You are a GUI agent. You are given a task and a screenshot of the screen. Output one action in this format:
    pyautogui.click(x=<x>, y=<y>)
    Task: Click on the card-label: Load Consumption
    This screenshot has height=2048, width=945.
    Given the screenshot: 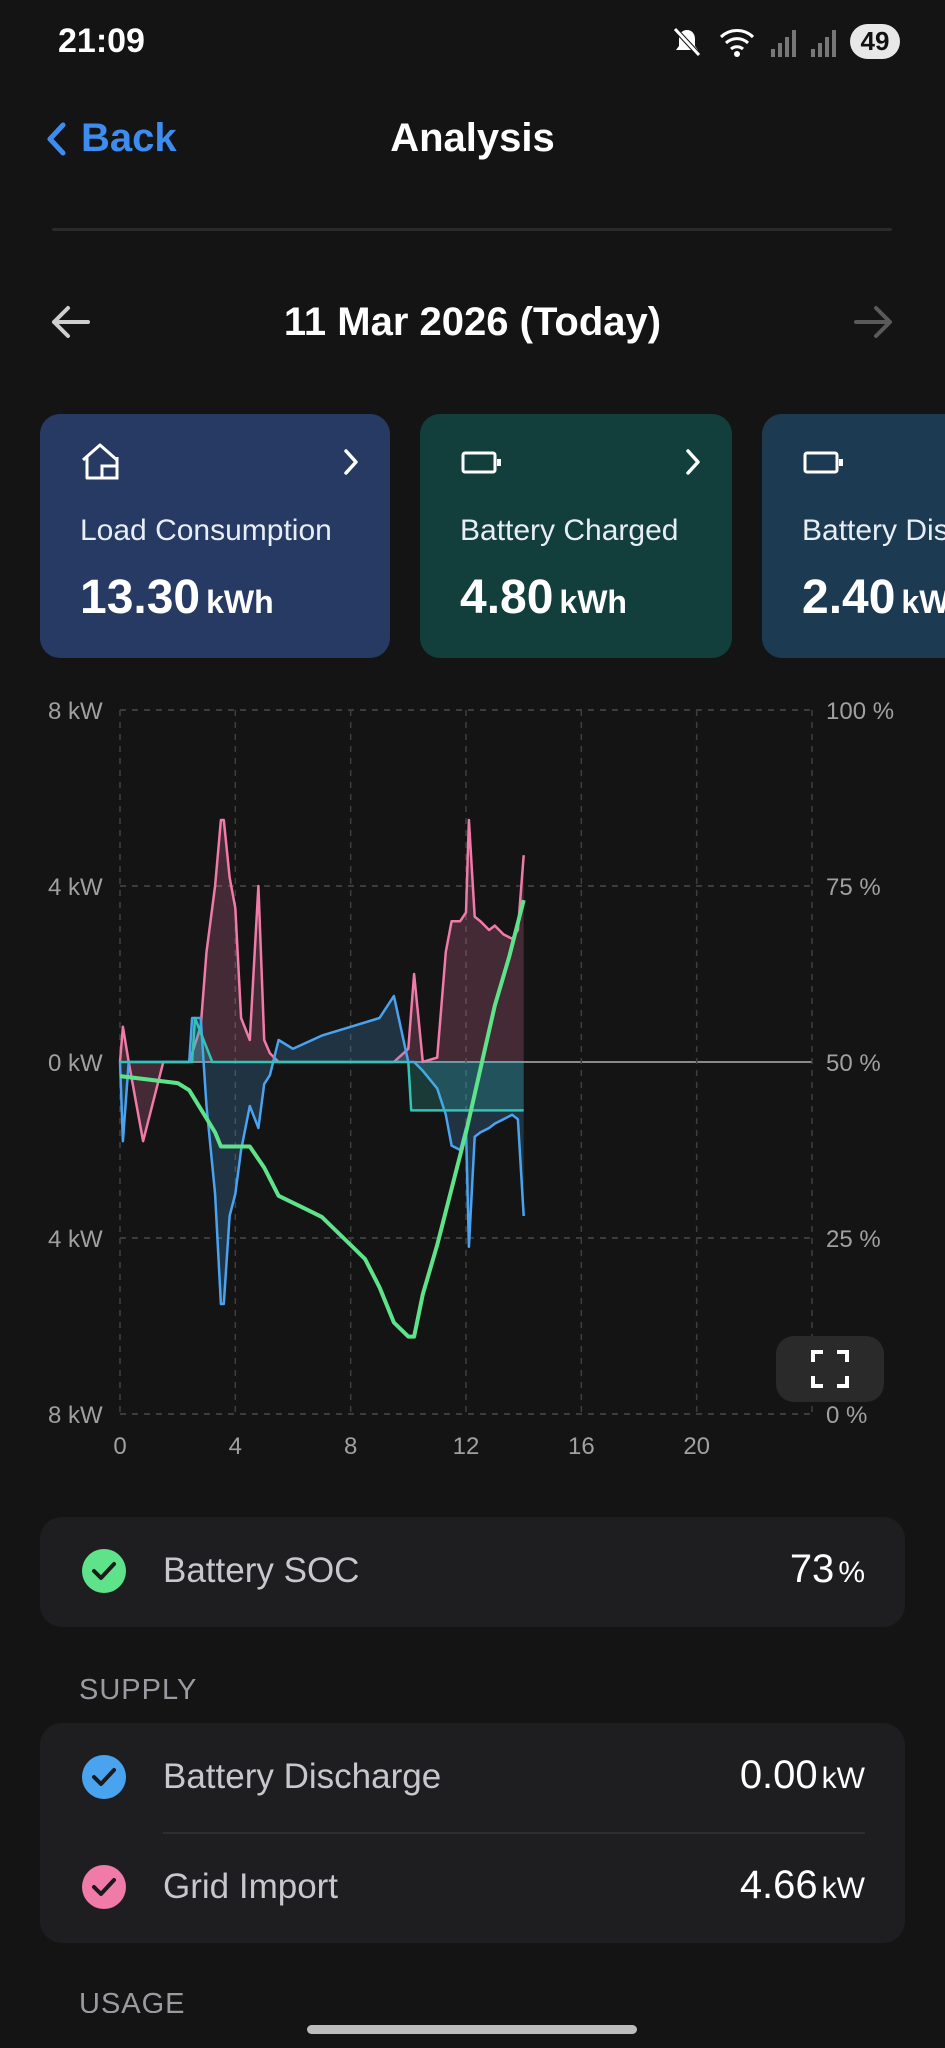 What is the action you would take?
    pyautogui.click(x=206, y=530)
    